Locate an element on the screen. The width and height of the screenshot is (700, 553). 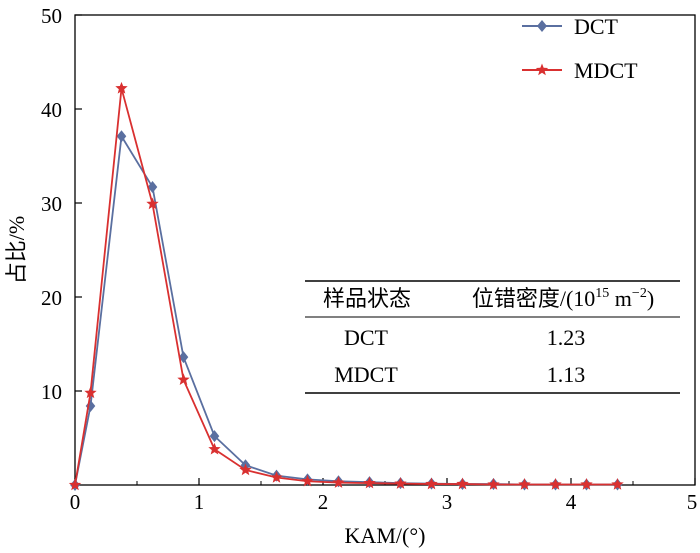
y-tick-labels: 10 20 30 40 50 is located at coordinates (51, 204).